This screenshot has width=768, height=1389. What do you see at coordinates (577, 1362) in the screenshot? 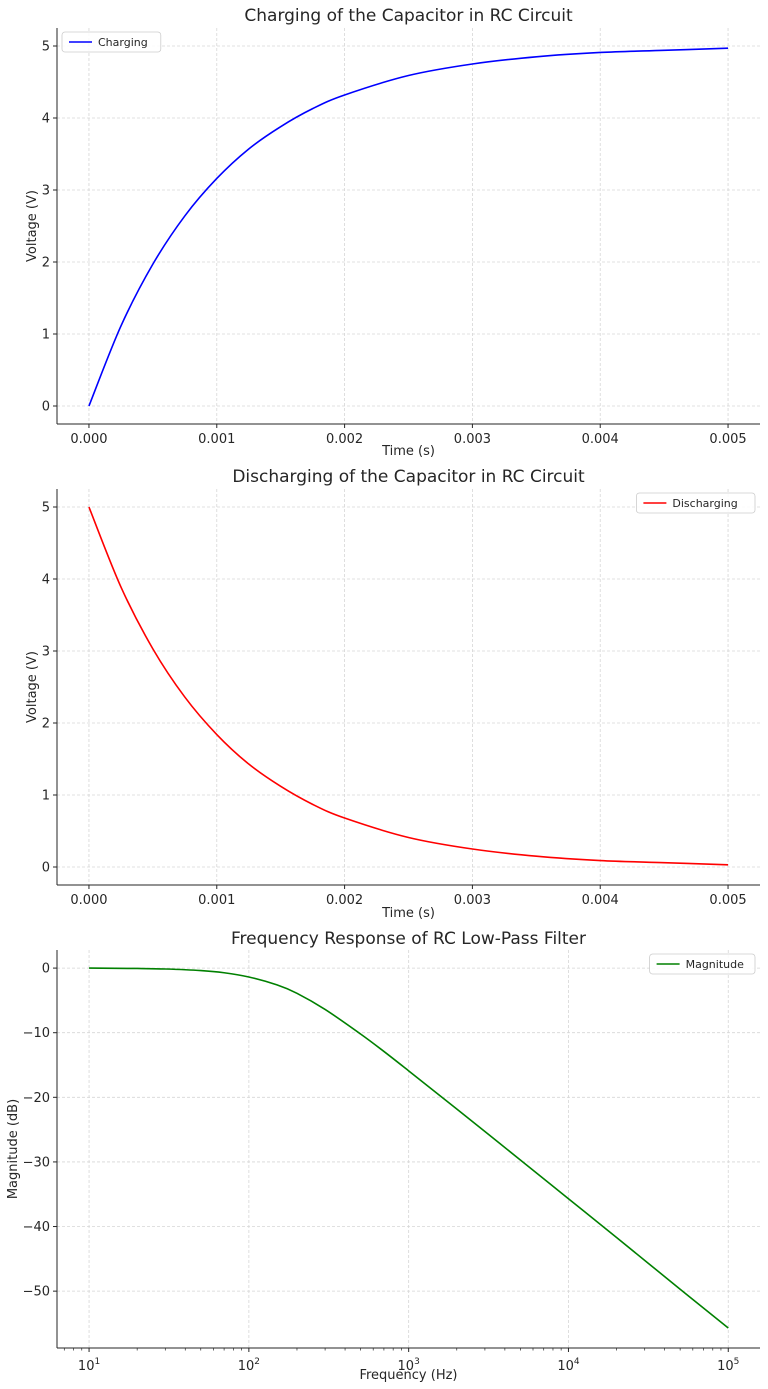
I see `x-tick-label-exponent: 4` at bounding box center [577, 1362].